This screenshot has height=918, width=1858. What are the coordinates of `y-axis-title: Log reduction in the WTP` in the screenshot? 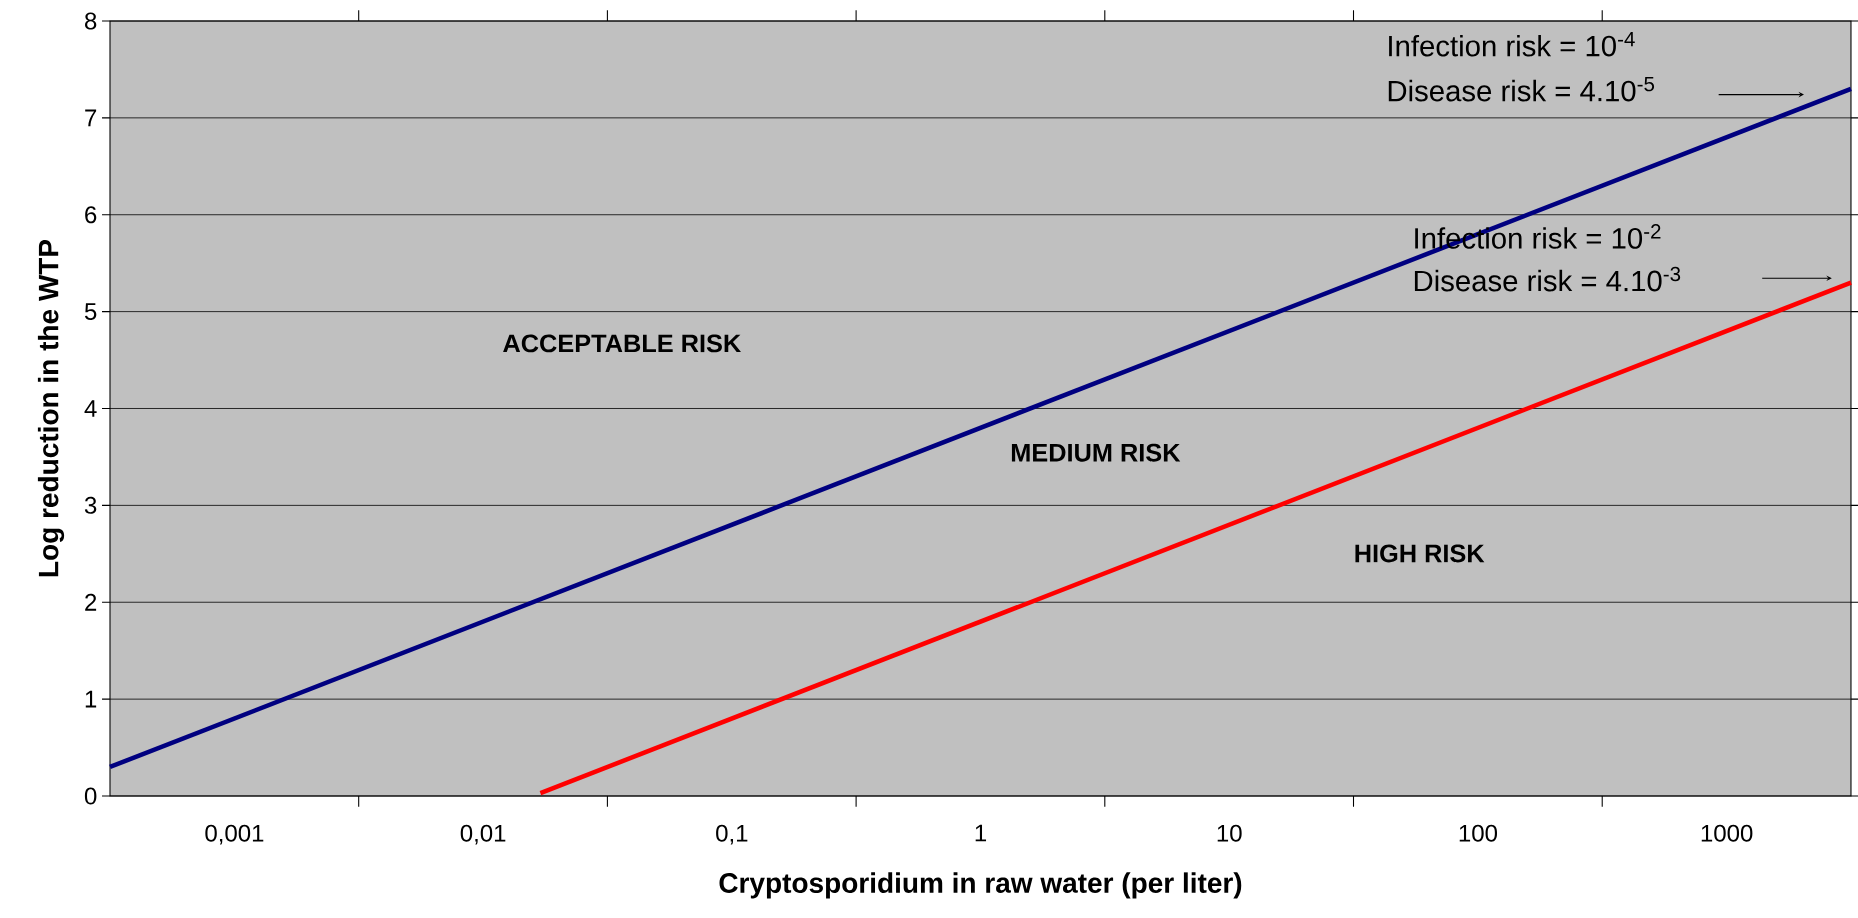 It's located at (51, 408).